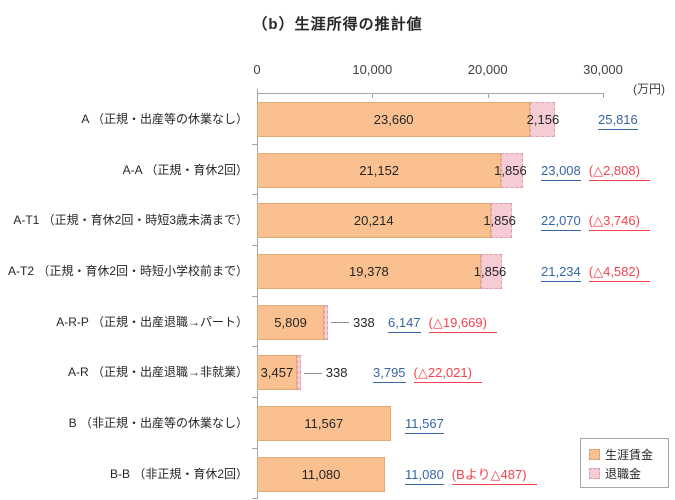 The width and height of the screenshot is (675, 500). I want to click on total-value: 11,567, so click(424, 424).